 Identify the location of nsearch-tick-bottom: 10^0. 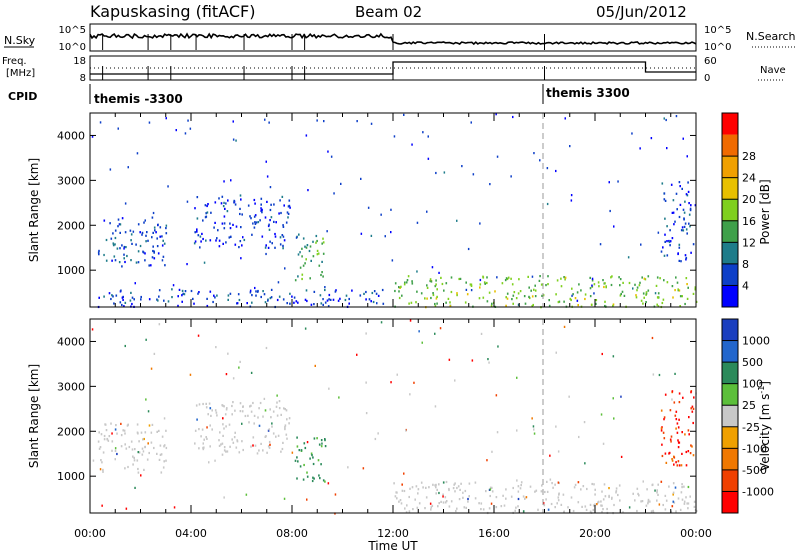
(717, 47).